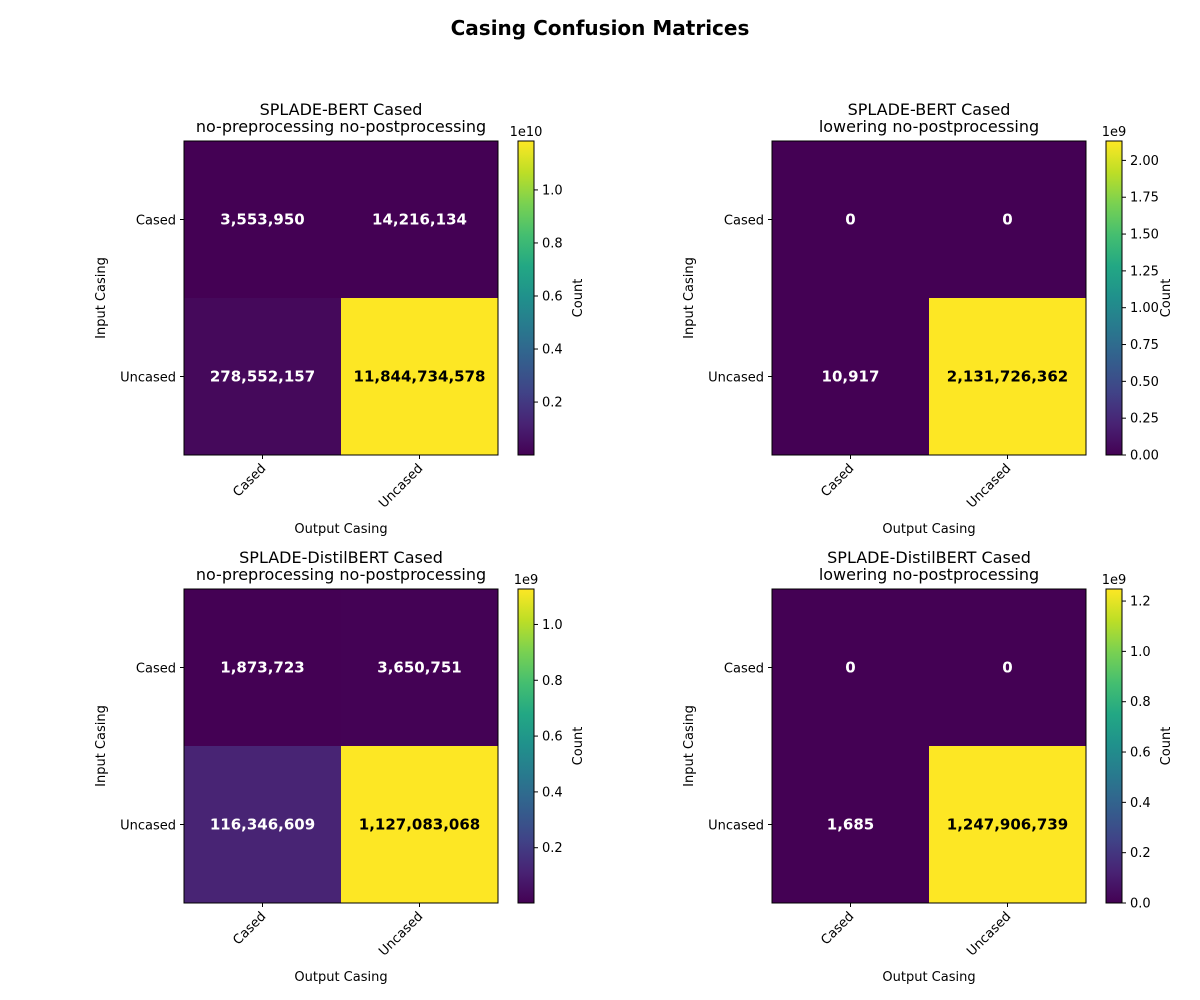  I want to click on p4-y-tick-label: Uncased, so click(736, 826).